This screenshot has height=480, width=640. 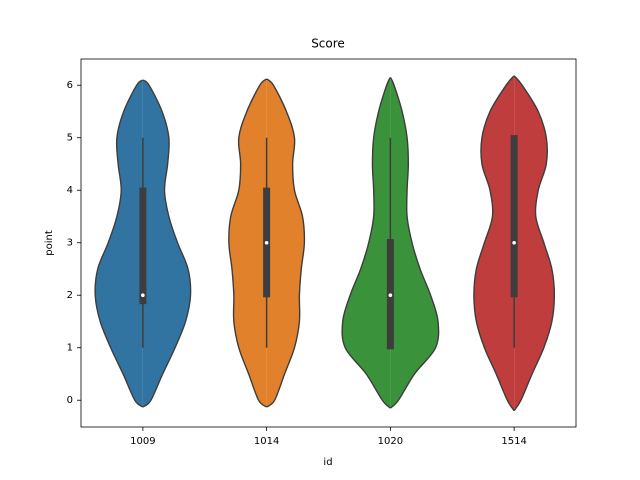 I want to click on x-axis-label: id, so click(x=327, y=462).